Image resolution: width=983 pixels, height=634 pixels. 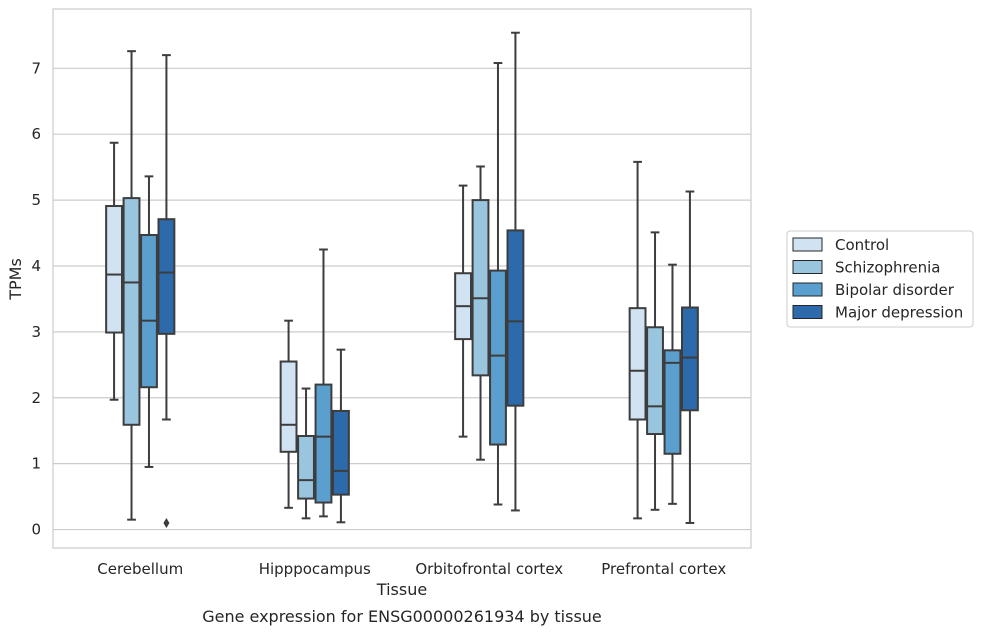 I want to click on y-tick-labels: 0 1 2 3 4 5 6 7, so click(x=36, y=298).